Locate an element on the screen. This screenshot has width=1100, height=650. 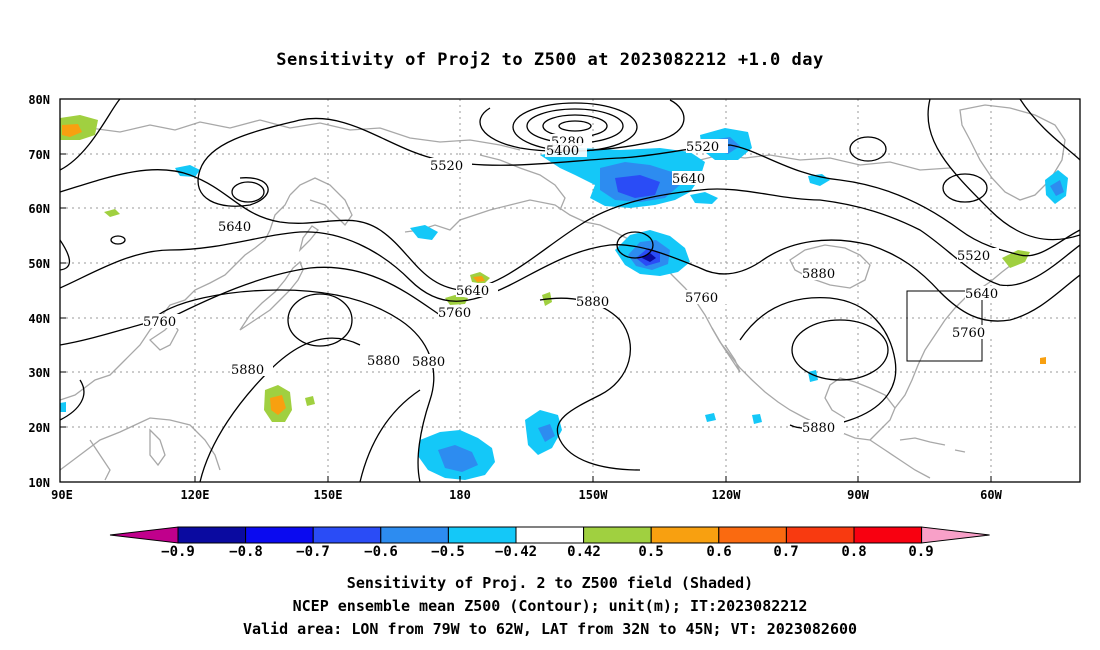
colorbar-under-triangle is located at coordinates (144, 535).